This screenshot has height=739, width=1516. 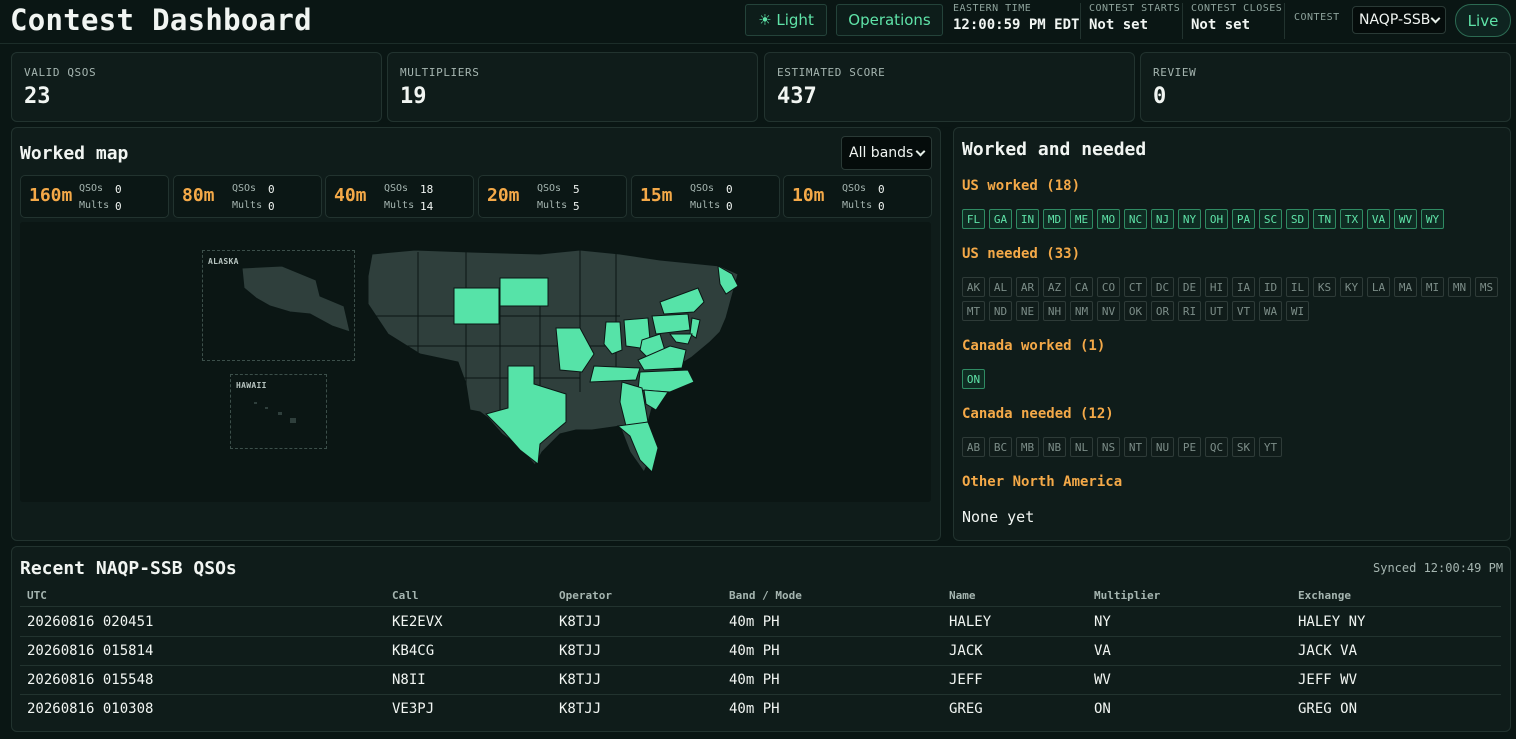 I want to click on us-needed-chip-wa: WA, so click(x=1270, y=311).